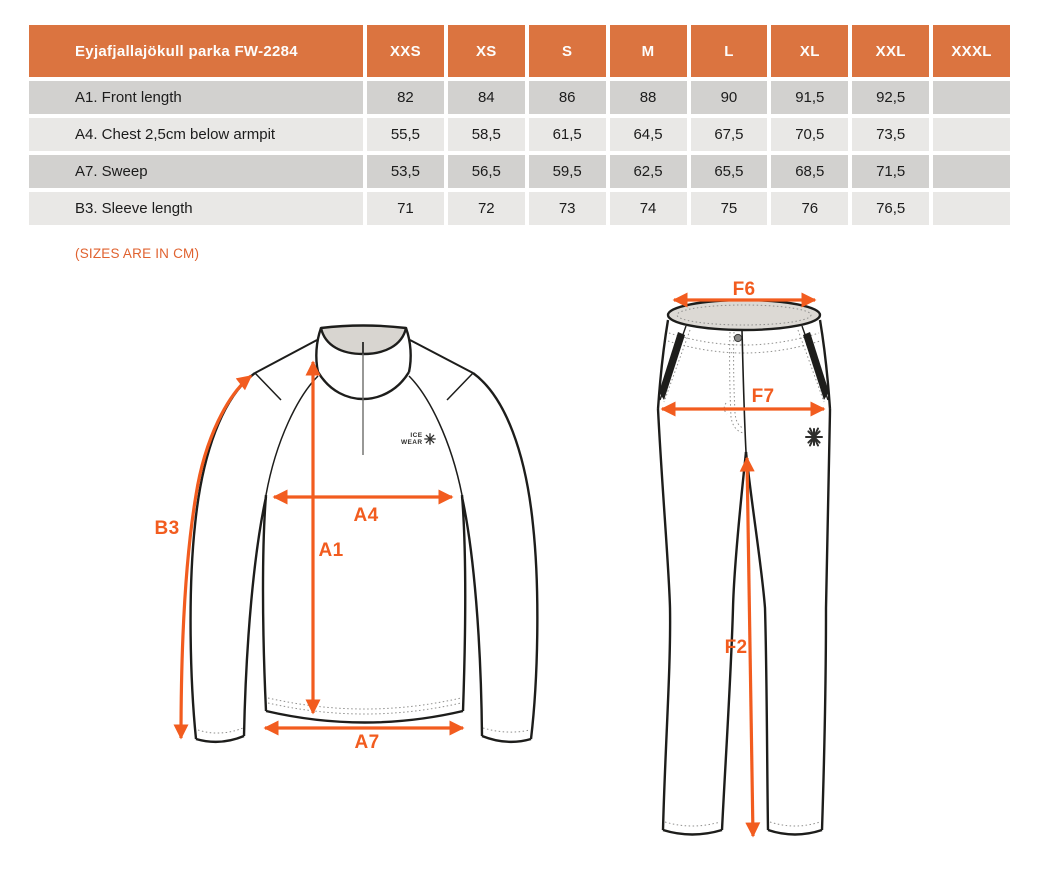  Describe the element at coordinates (729, 51) in the screenshot. I see `size-header-l: L` at that location.